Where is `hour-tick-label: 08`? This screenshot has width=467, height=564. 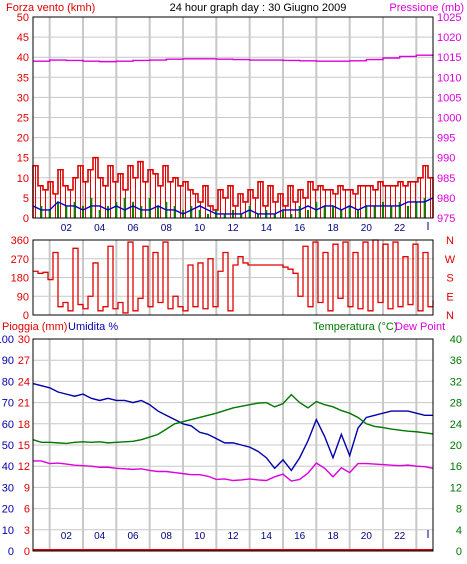 hour-tick-label: 08 is located at coordinates (167, 228).